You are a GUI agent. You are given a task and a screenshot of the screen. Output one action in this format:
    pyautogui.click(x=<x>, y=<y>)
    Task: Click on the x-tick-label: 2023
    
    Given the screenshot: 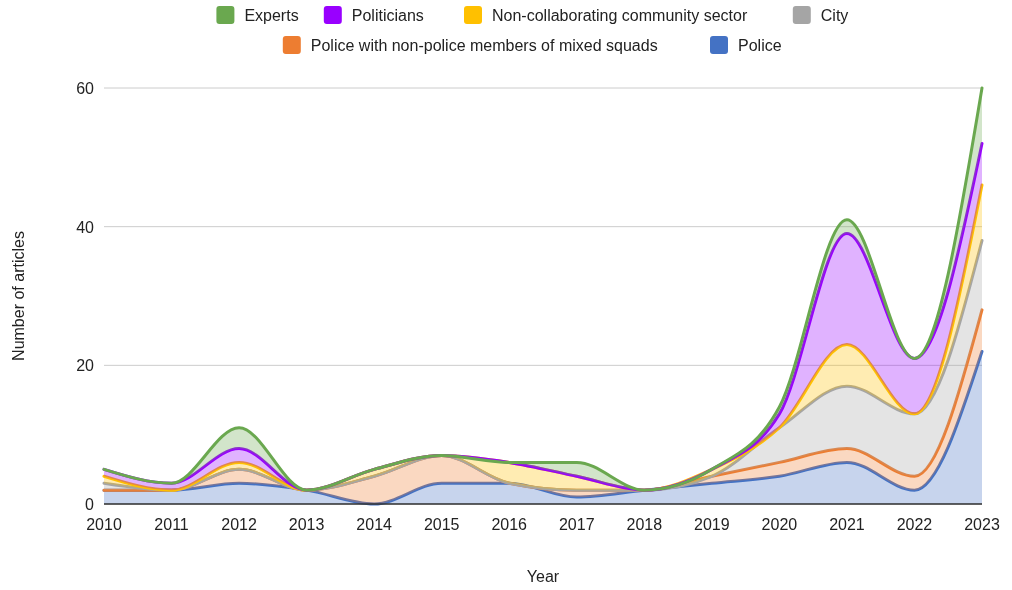 What is the action you would take?
    pyautogui.click(x=982, y=524)
    